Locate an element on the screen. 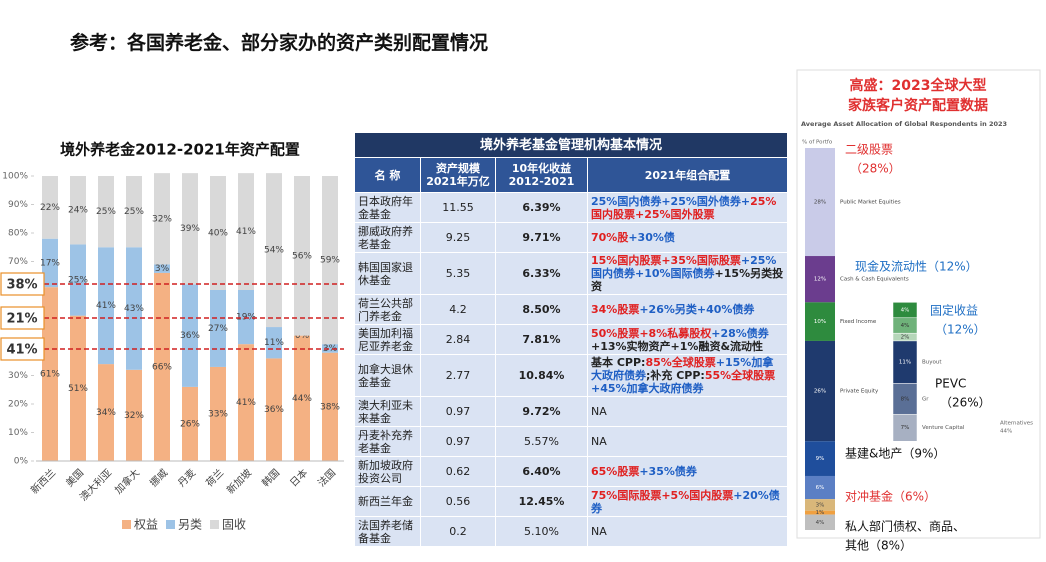 Image resolution: width=1046 pixels, height=562 pixels. panel-title: 家族客户资产配置数据 is located at coordinates (918, 105).